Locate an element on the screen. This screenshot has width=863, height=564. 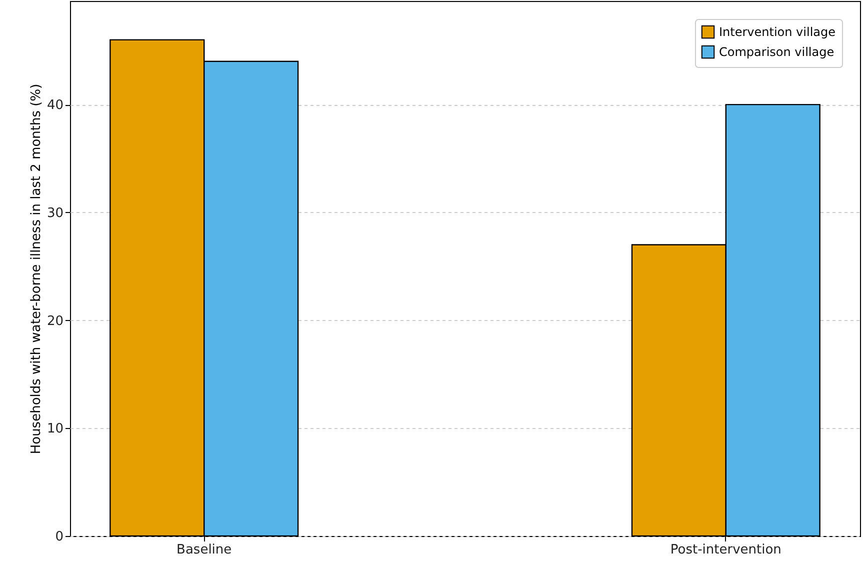
x-tick-label: Baseline is located at coordinates (204, 550).